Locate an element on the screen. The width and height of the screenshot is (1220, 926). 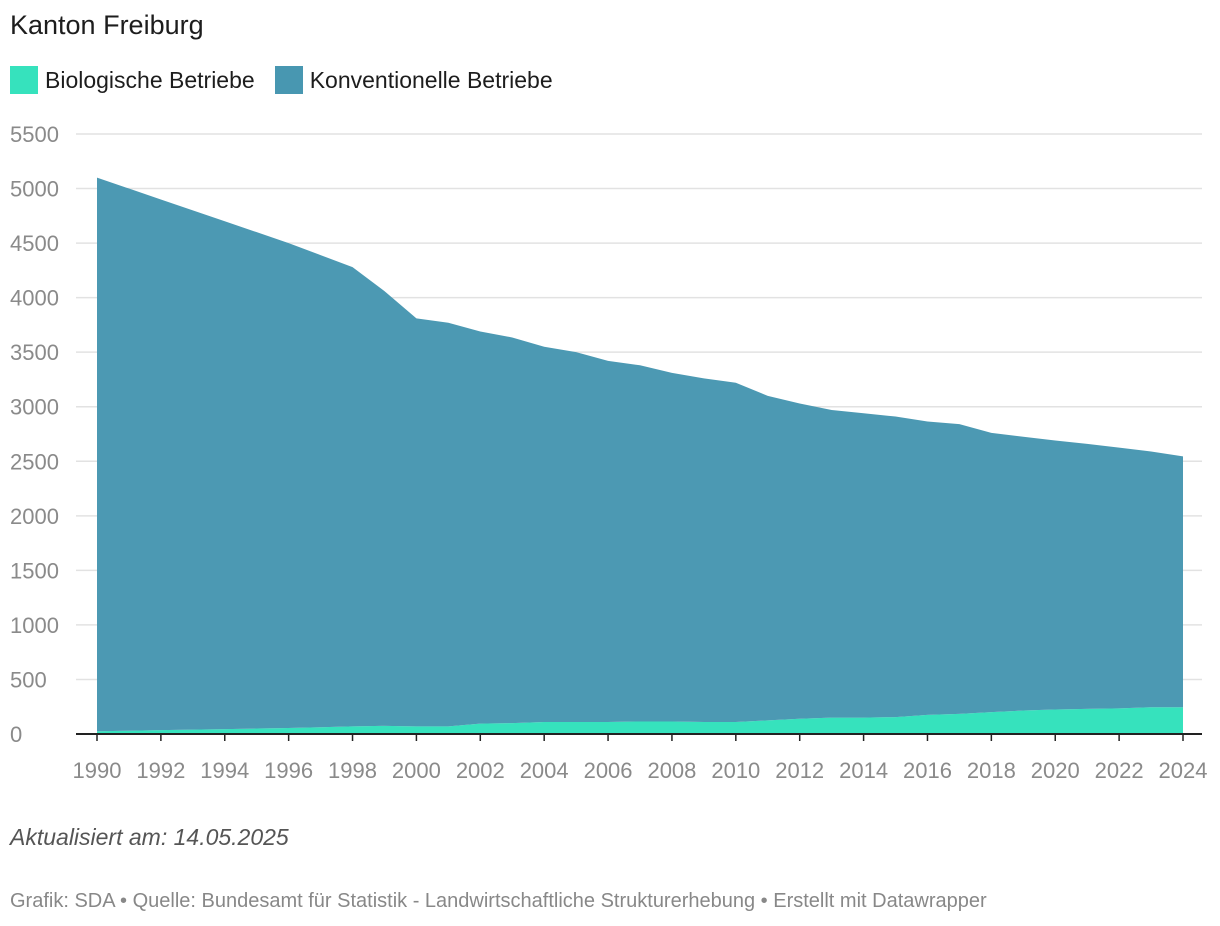
y-tick-label-1500: 1500 is located at coordinates (34, 570).